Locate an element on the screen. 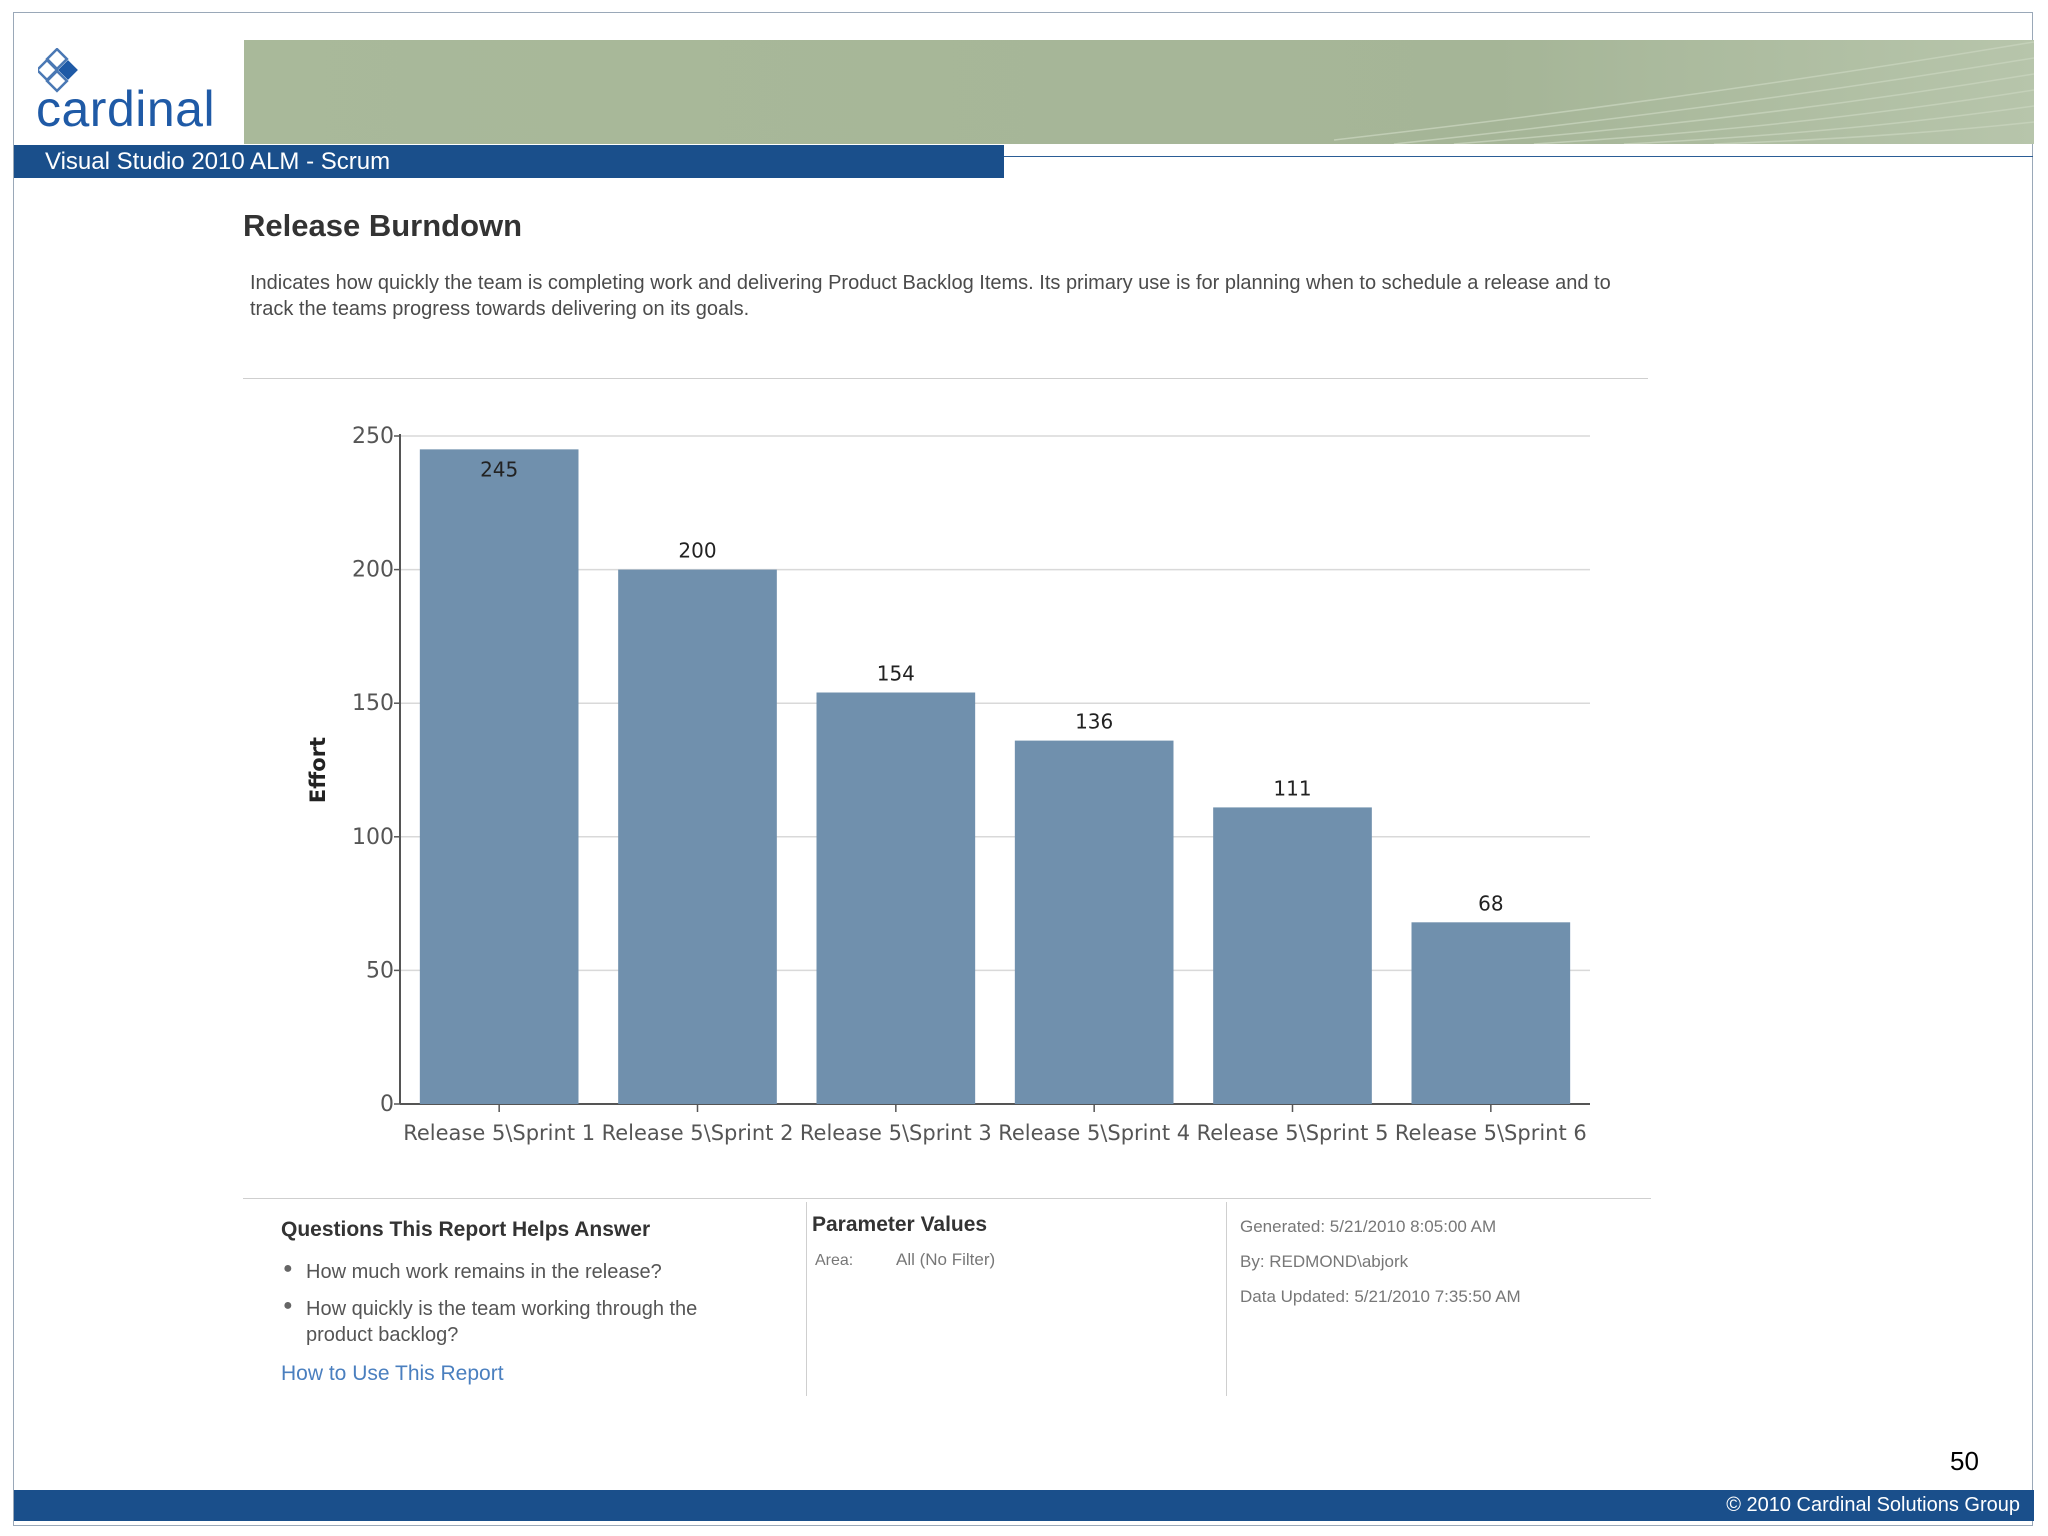 The width and height of the screenshot is (2048, 1536). data-label: 245 is located at coordinates (499, 469).